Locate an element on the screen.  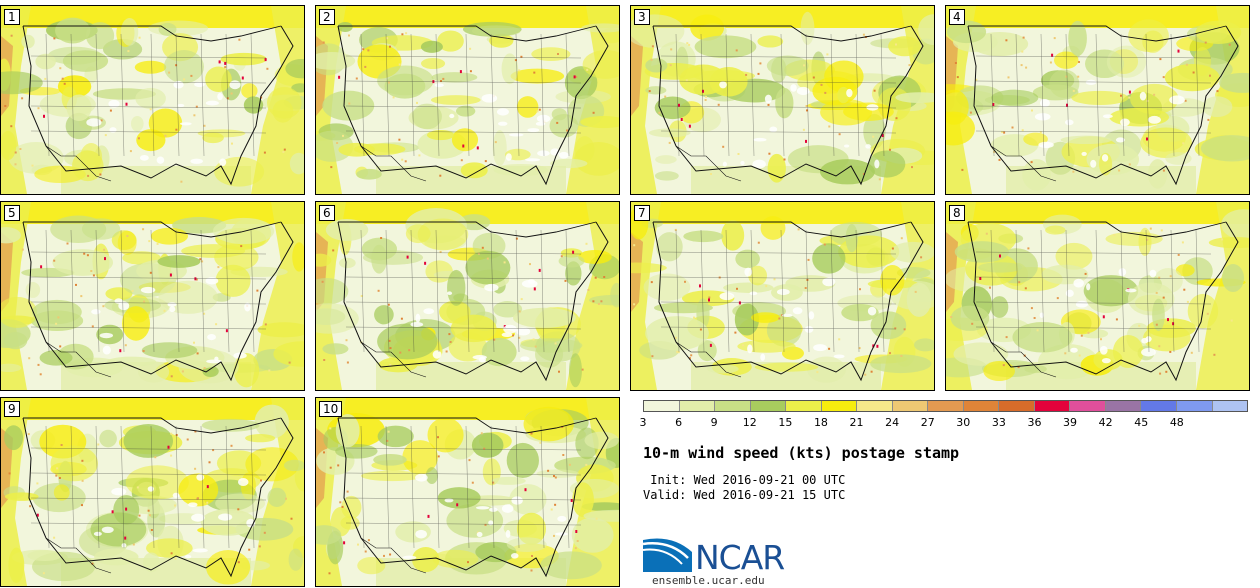
member-number-label: 9 is located at coordinates (12, 409).